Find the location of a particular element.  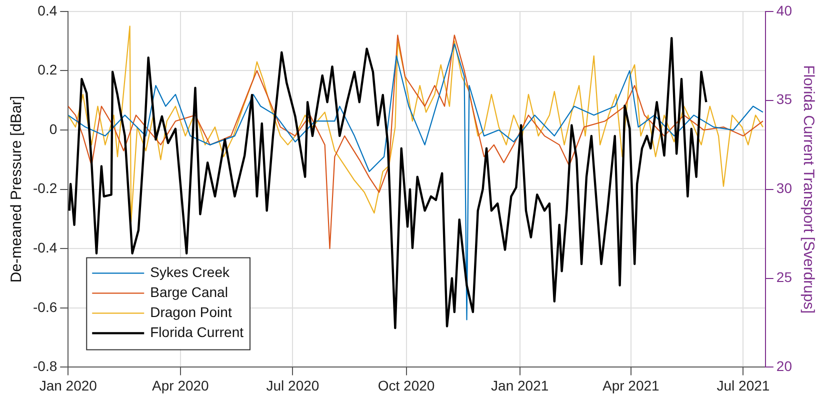

legend-label: Dragon Point is located at coordinates (191, 312).